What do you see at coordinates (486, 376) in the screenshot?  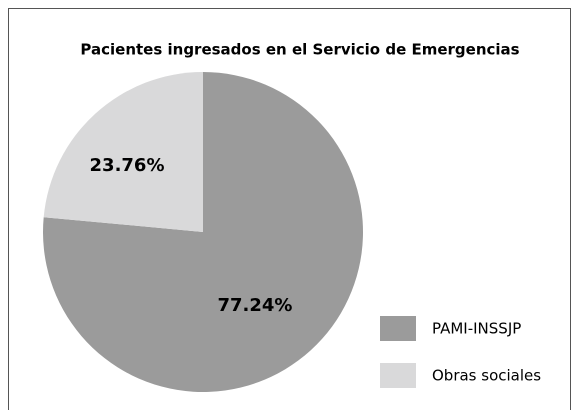 I see `legend-label: Obras sociales` at bounding box center [486, 376].